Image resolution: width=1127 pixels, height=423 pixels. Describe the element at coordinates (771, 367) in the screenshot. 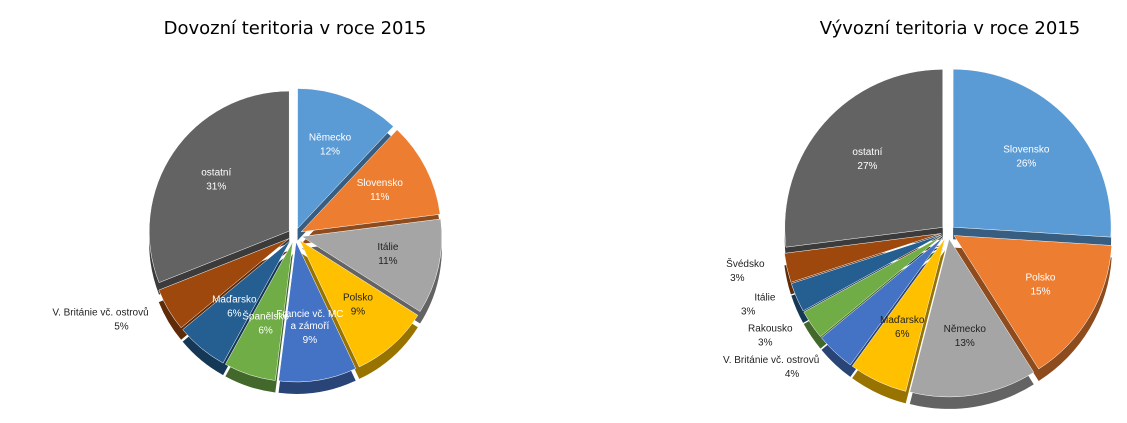

I see `slice-label: V. Británie vč. ostrovů 4%` at that location.